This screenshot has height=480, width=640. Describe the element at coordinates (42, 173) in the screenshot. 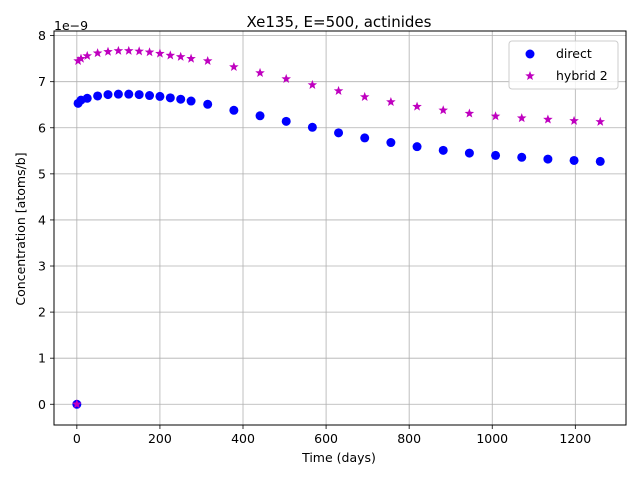

I see `y-tick-label: 5` at that location.